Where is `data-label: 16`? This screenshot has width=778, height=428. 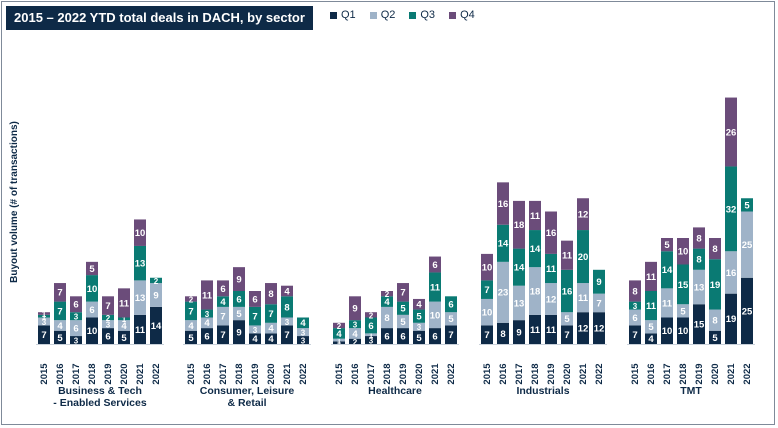
data-label: 16 is located at coordinates (503, 204).